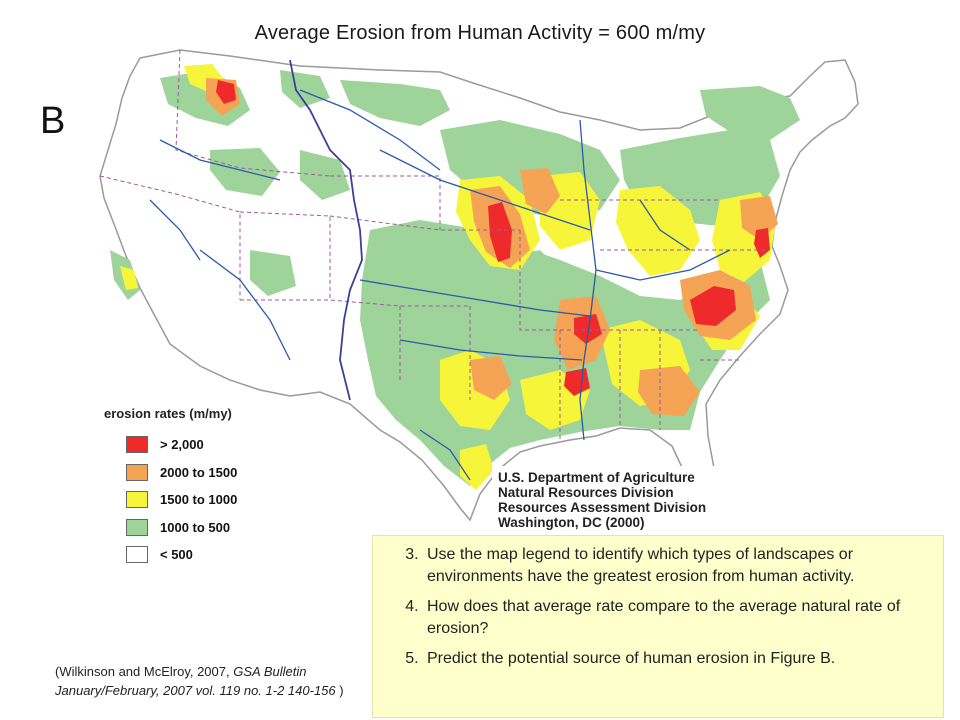 The image size is (960, 720). What do you see at coordinates (571, 522) in the screenshot?
I see `agency-line: Washington, DC (2000)` at bounding box center [571, 522].